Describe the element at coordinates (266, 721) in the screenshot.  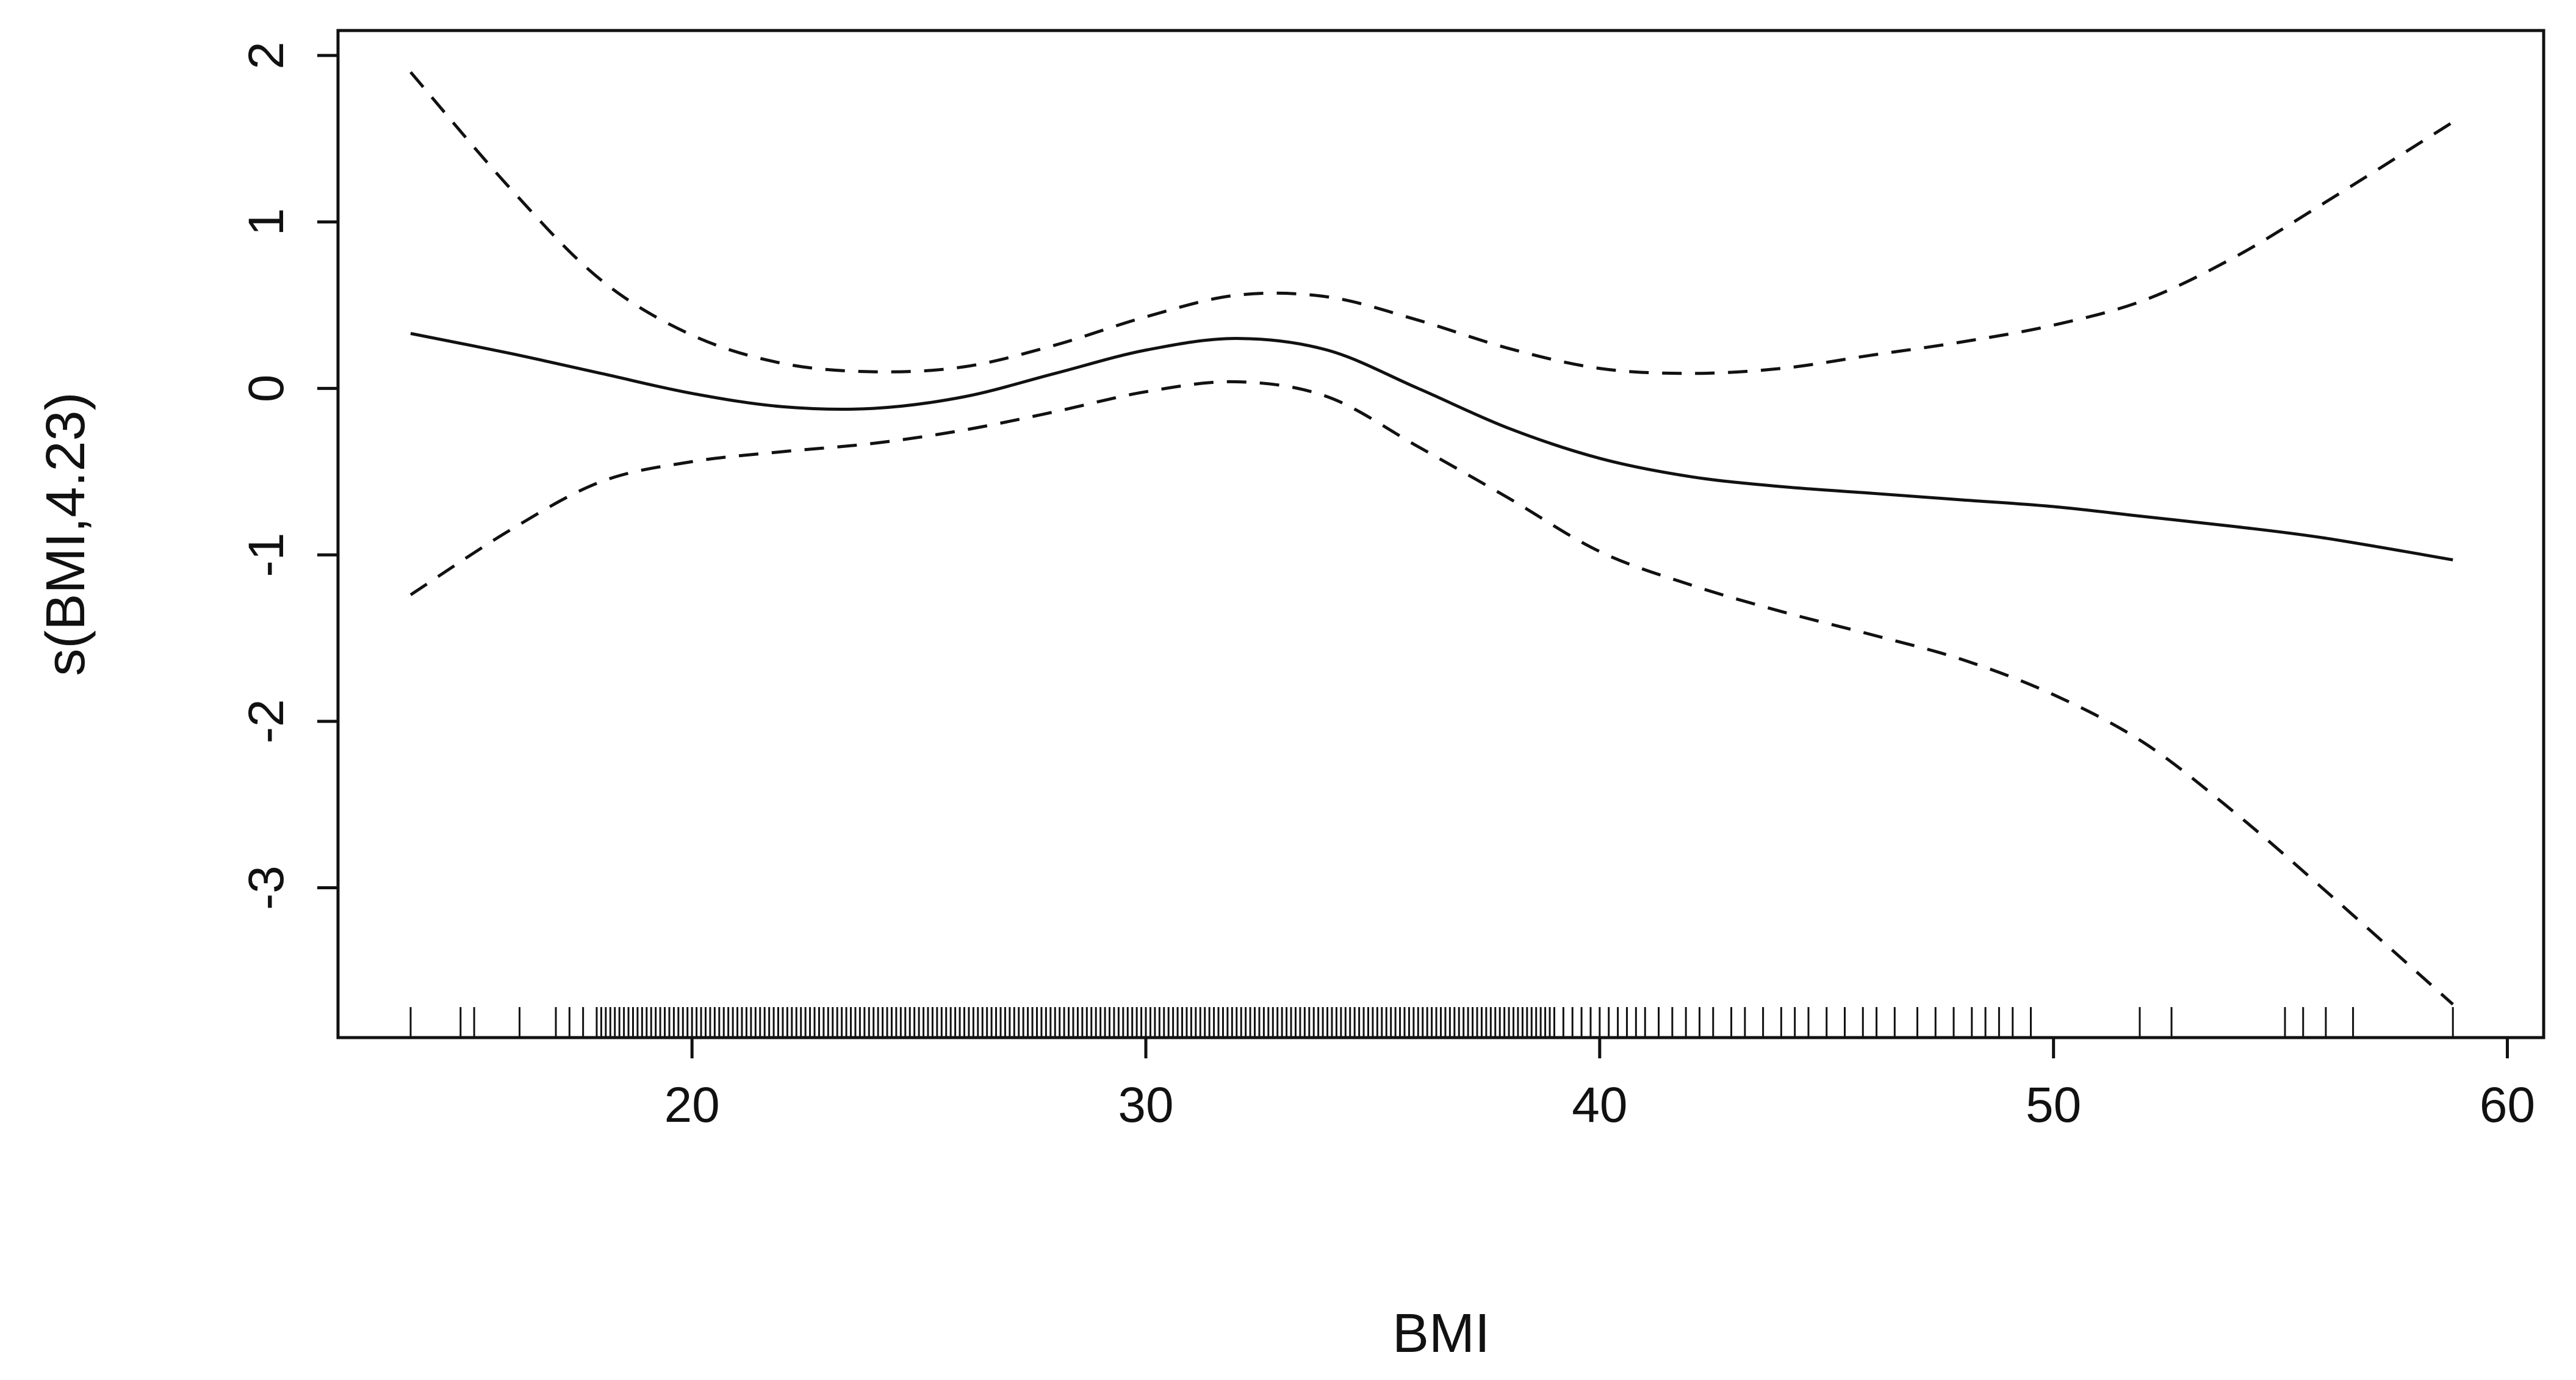
I see `y-tick-label: -2` at that location.